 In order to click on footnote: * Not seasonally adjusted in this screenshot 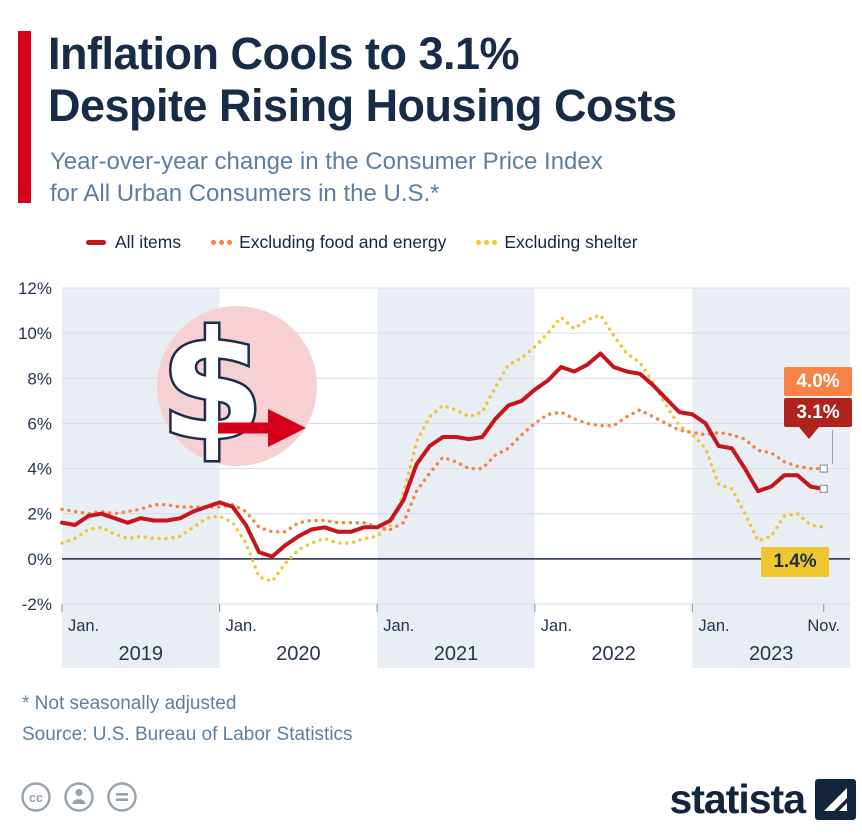, I will do `click(129, 703)`.